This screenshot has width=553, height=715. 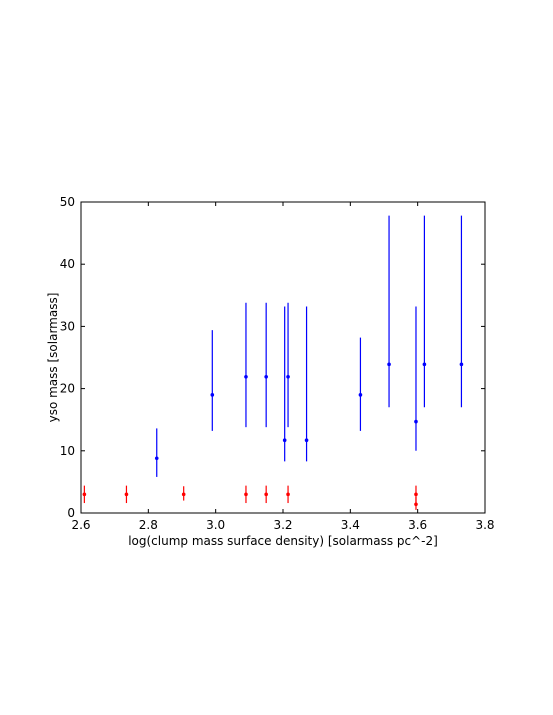 What do you see at coordinates (350, 525) in the screenshot?
I see `x-tick-label: 3.4` at bounding box center [350, 525].